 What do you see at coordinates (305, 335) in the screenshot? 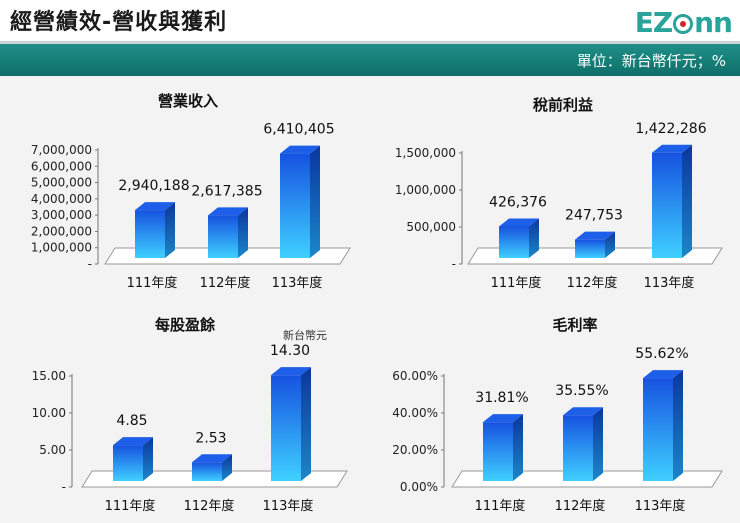
I see `chart-unit-note: 新台幣元` at bounding box center [305, 335].